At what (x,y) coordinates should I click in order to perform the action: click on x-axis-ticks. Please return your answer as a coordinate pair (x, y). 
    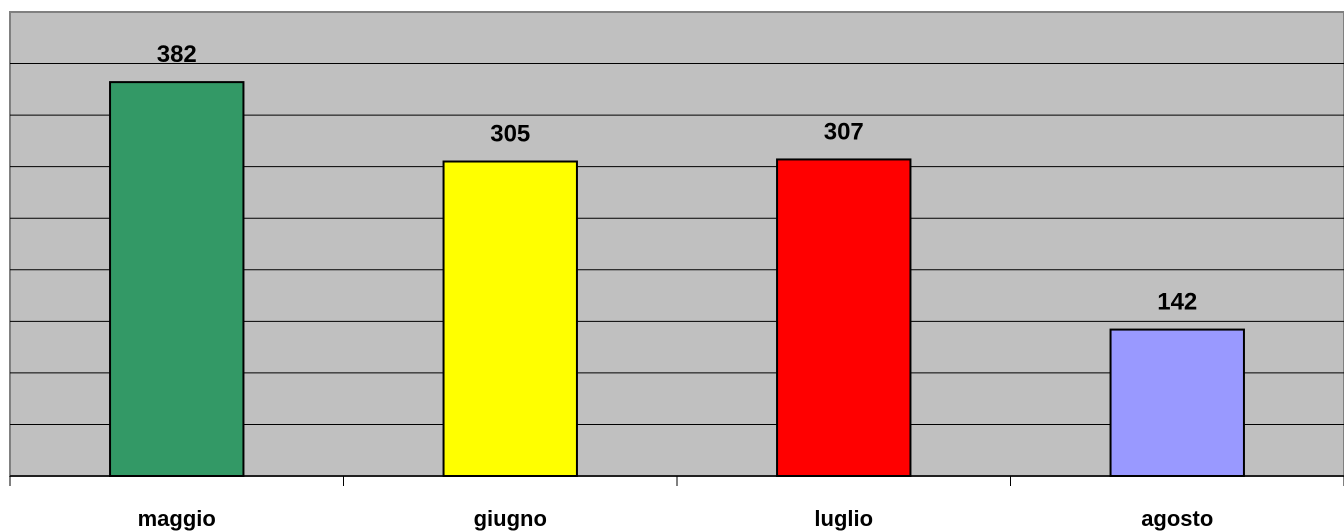
    Looking at the image, I should click on (676, 481).